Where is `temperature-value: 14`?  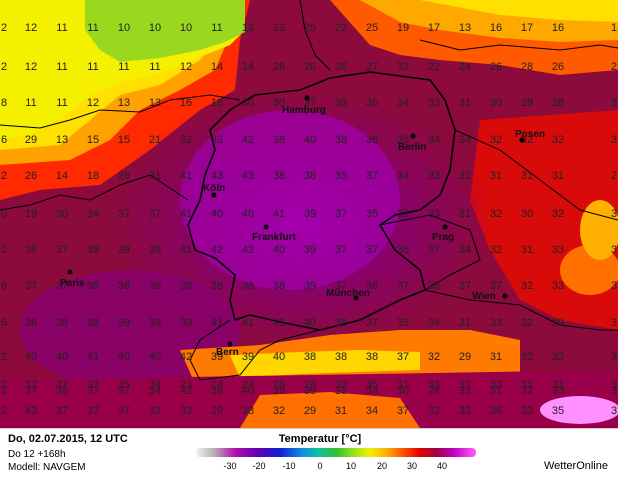 temperature-value: 14 is located at coordinates (62, 176).